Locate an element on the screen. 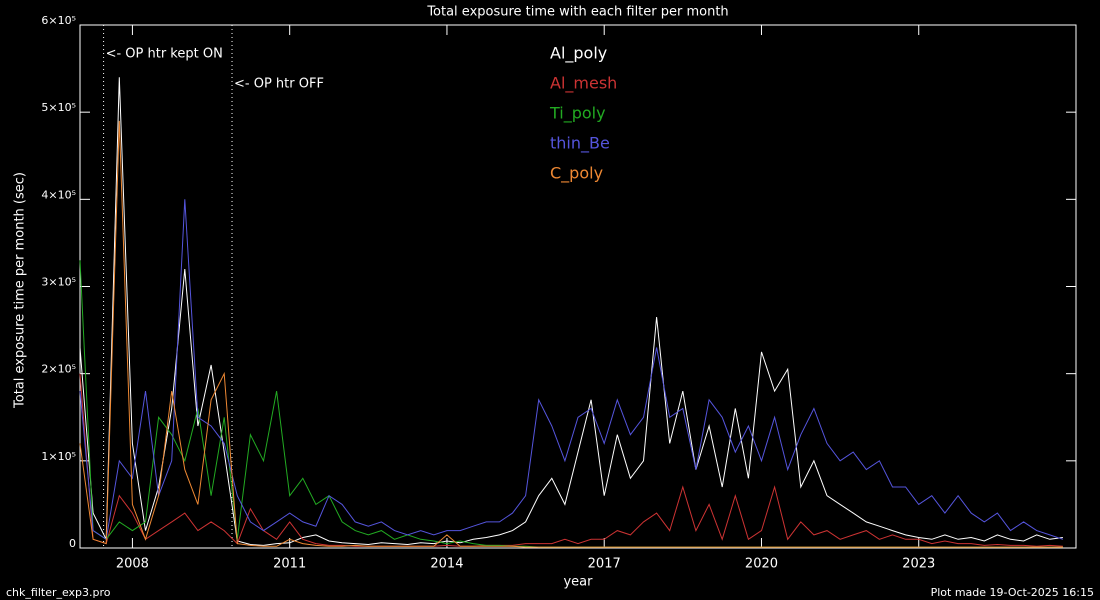 The width and height of the screenshot is (1100, 600). y-axis-label: Total exposure time per month (sec) is located at coordinates (20, 290).